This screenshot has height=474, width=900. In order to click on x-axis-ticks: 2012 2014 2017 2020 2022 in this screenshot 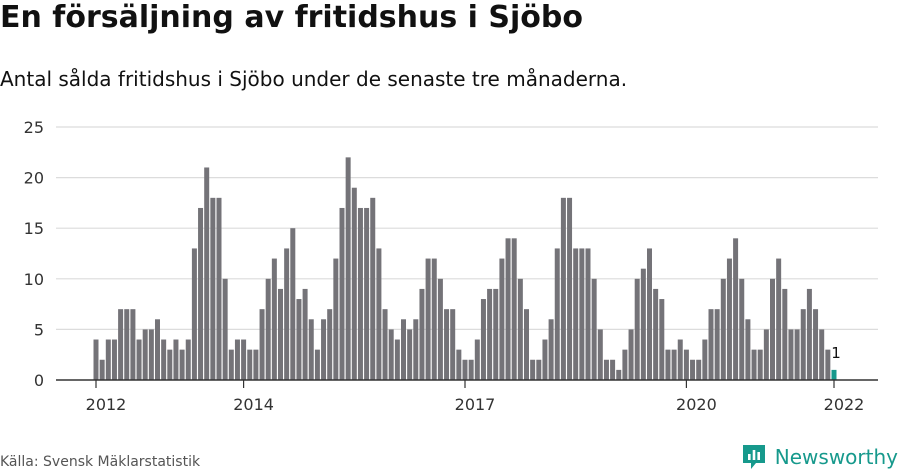, I will do `click(475, 397)`.